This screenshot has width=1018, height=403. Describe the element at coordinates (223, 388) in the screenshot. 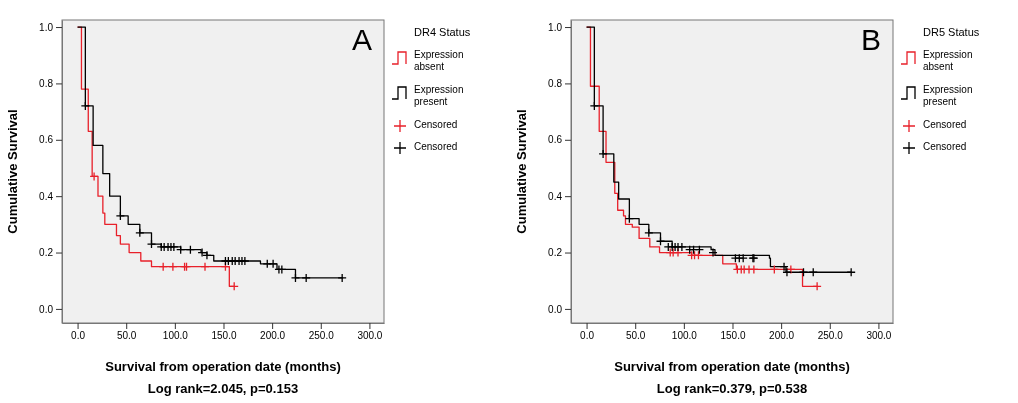

I see `text: Log rank=2.045, p=0.153` at that location.